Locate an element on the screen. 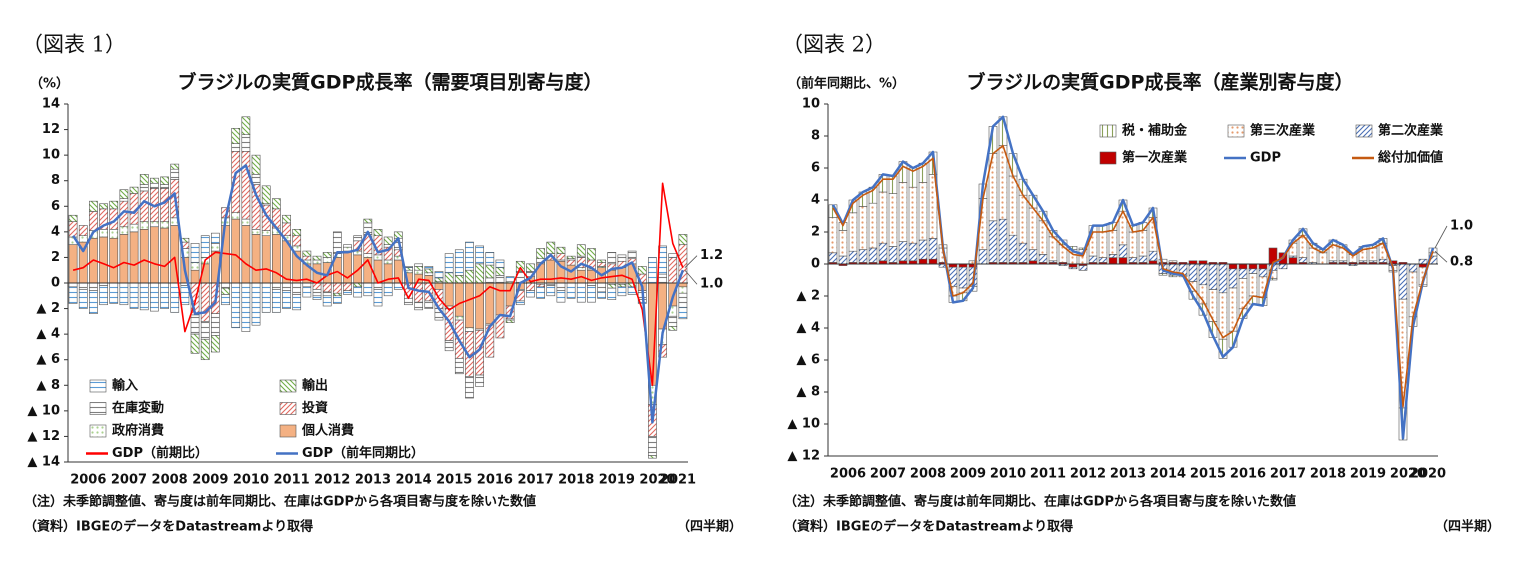  label-leader is located at coordinates (691, 261).